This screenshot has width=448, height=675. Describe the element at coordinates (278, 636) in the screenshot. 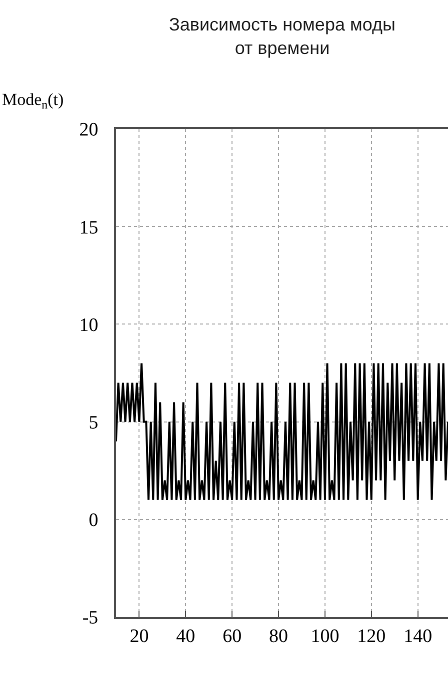

I see `x-tick-label: 80` at that location.